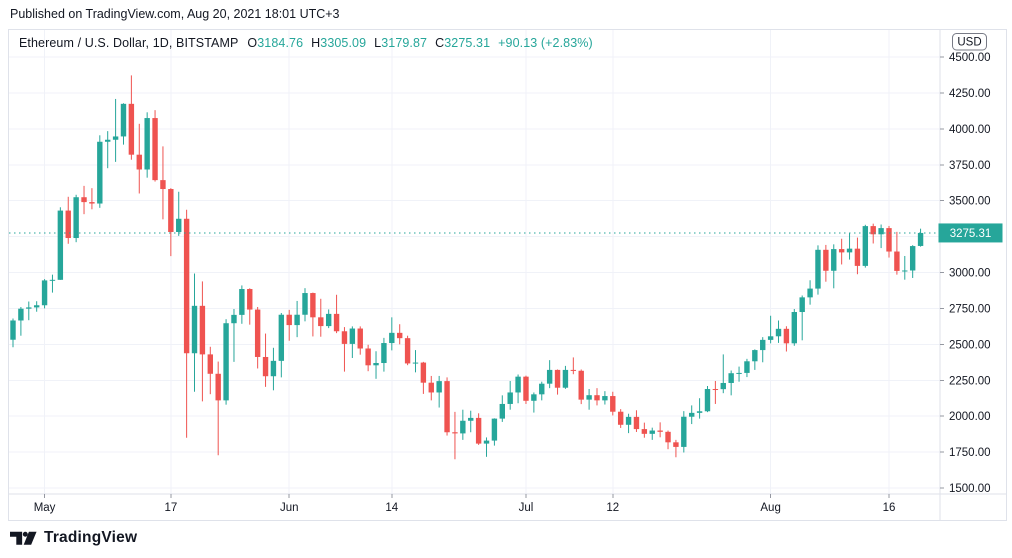 This screenshot has width=1012, height=558. What do you see at coordinates (275, 43) in the screenshot?
I see `ohlc-open: O3184.76` at bounding box center [275, 43].